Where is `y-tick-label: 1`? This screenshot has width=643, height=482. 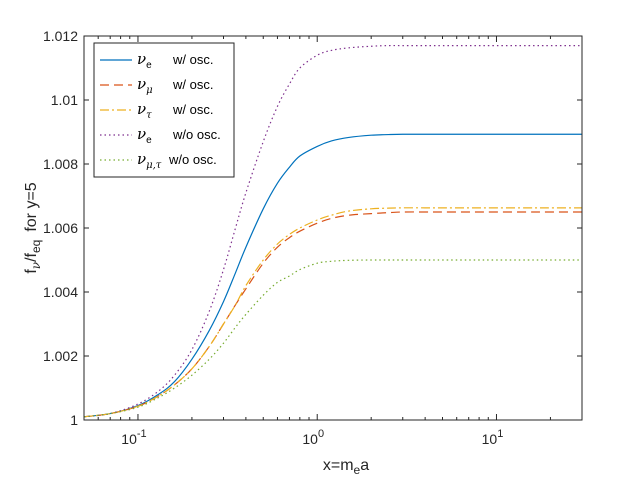 y-tick-label: 1 is located at coordinates (74, 420).